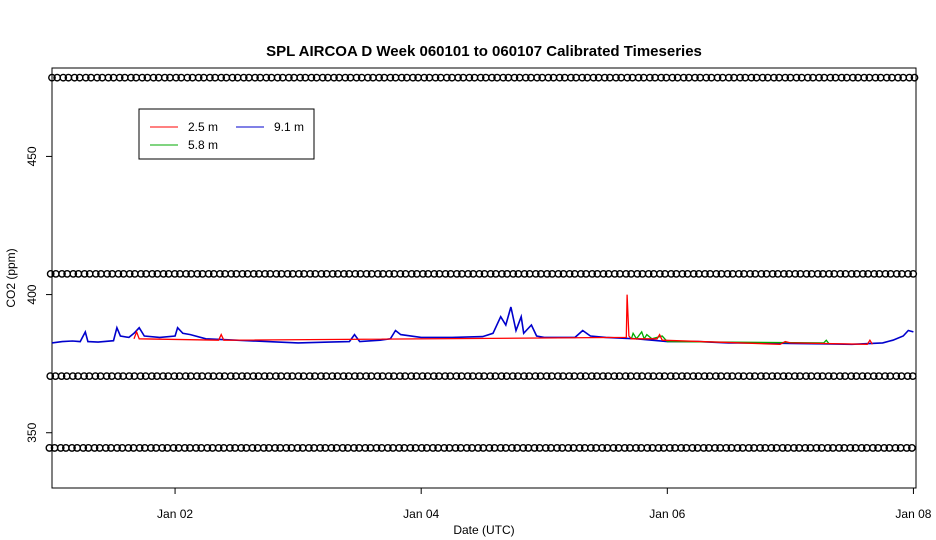 Image resolution: width=936 pixels, height=540 pixels. Describe the element at coordinates (203, 145) in the screenshot. I see `legend-label-5-8m: 5.8 m` at that location.